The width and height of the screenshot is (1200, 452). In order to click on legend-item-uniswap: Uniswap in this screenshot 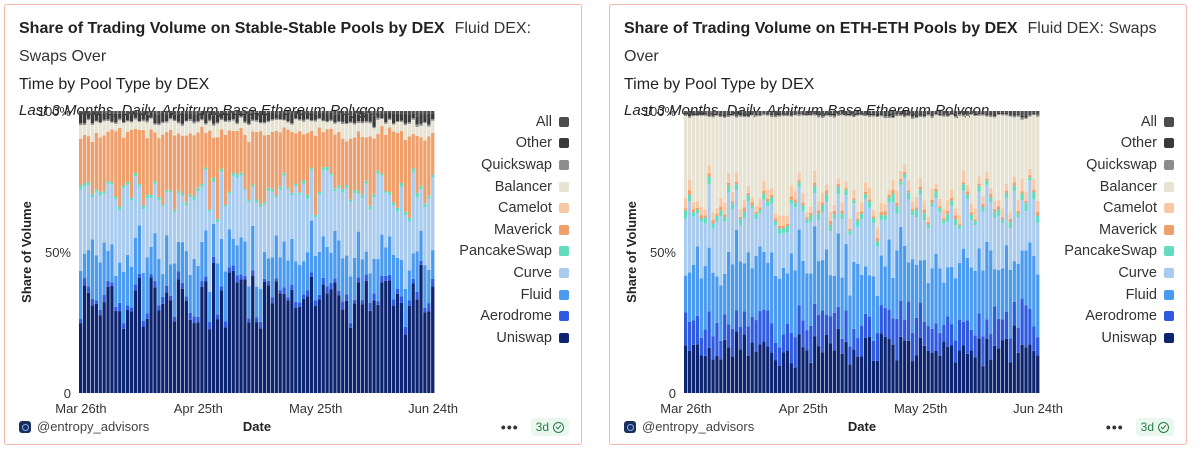, I will do `click(499, 338)`.